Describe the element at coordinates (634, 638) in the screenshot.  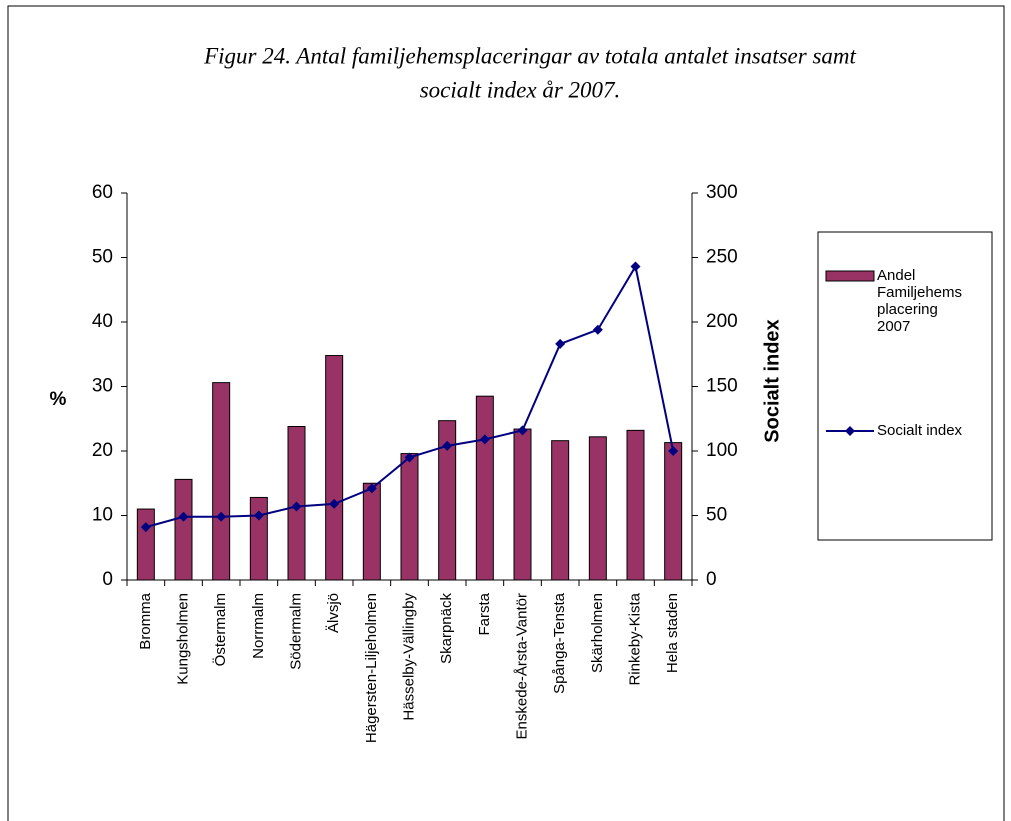
I see `x-tick-label: Rinkeby-Kista` at that location.